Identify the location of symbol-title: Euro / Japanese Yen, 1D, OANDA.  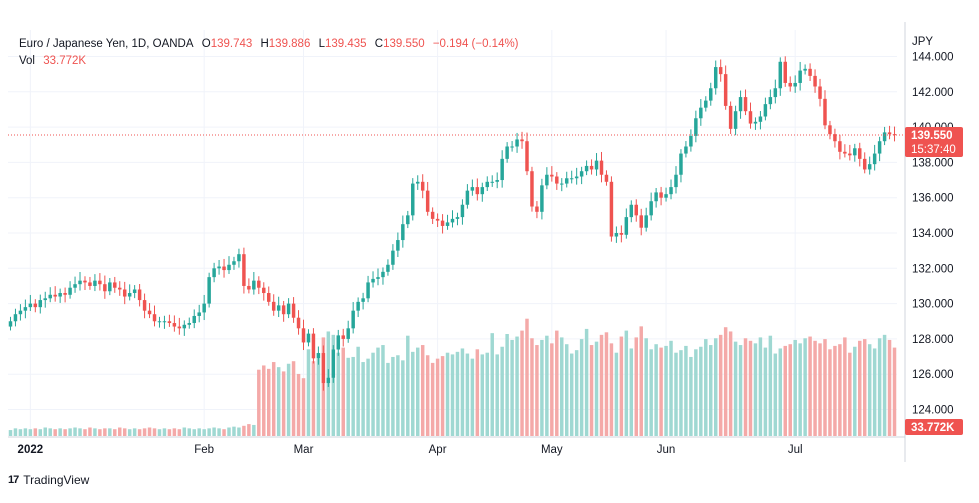
(106, 44).